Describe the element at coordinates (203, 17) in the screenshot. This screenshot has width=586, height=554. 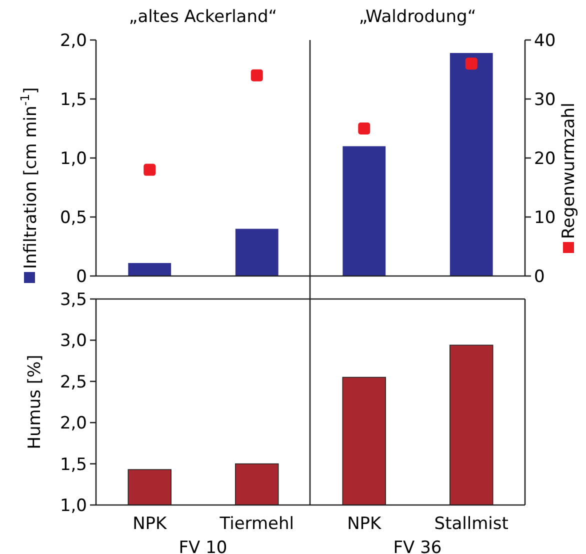
I see `text: „altes Ackerland“` at that location.